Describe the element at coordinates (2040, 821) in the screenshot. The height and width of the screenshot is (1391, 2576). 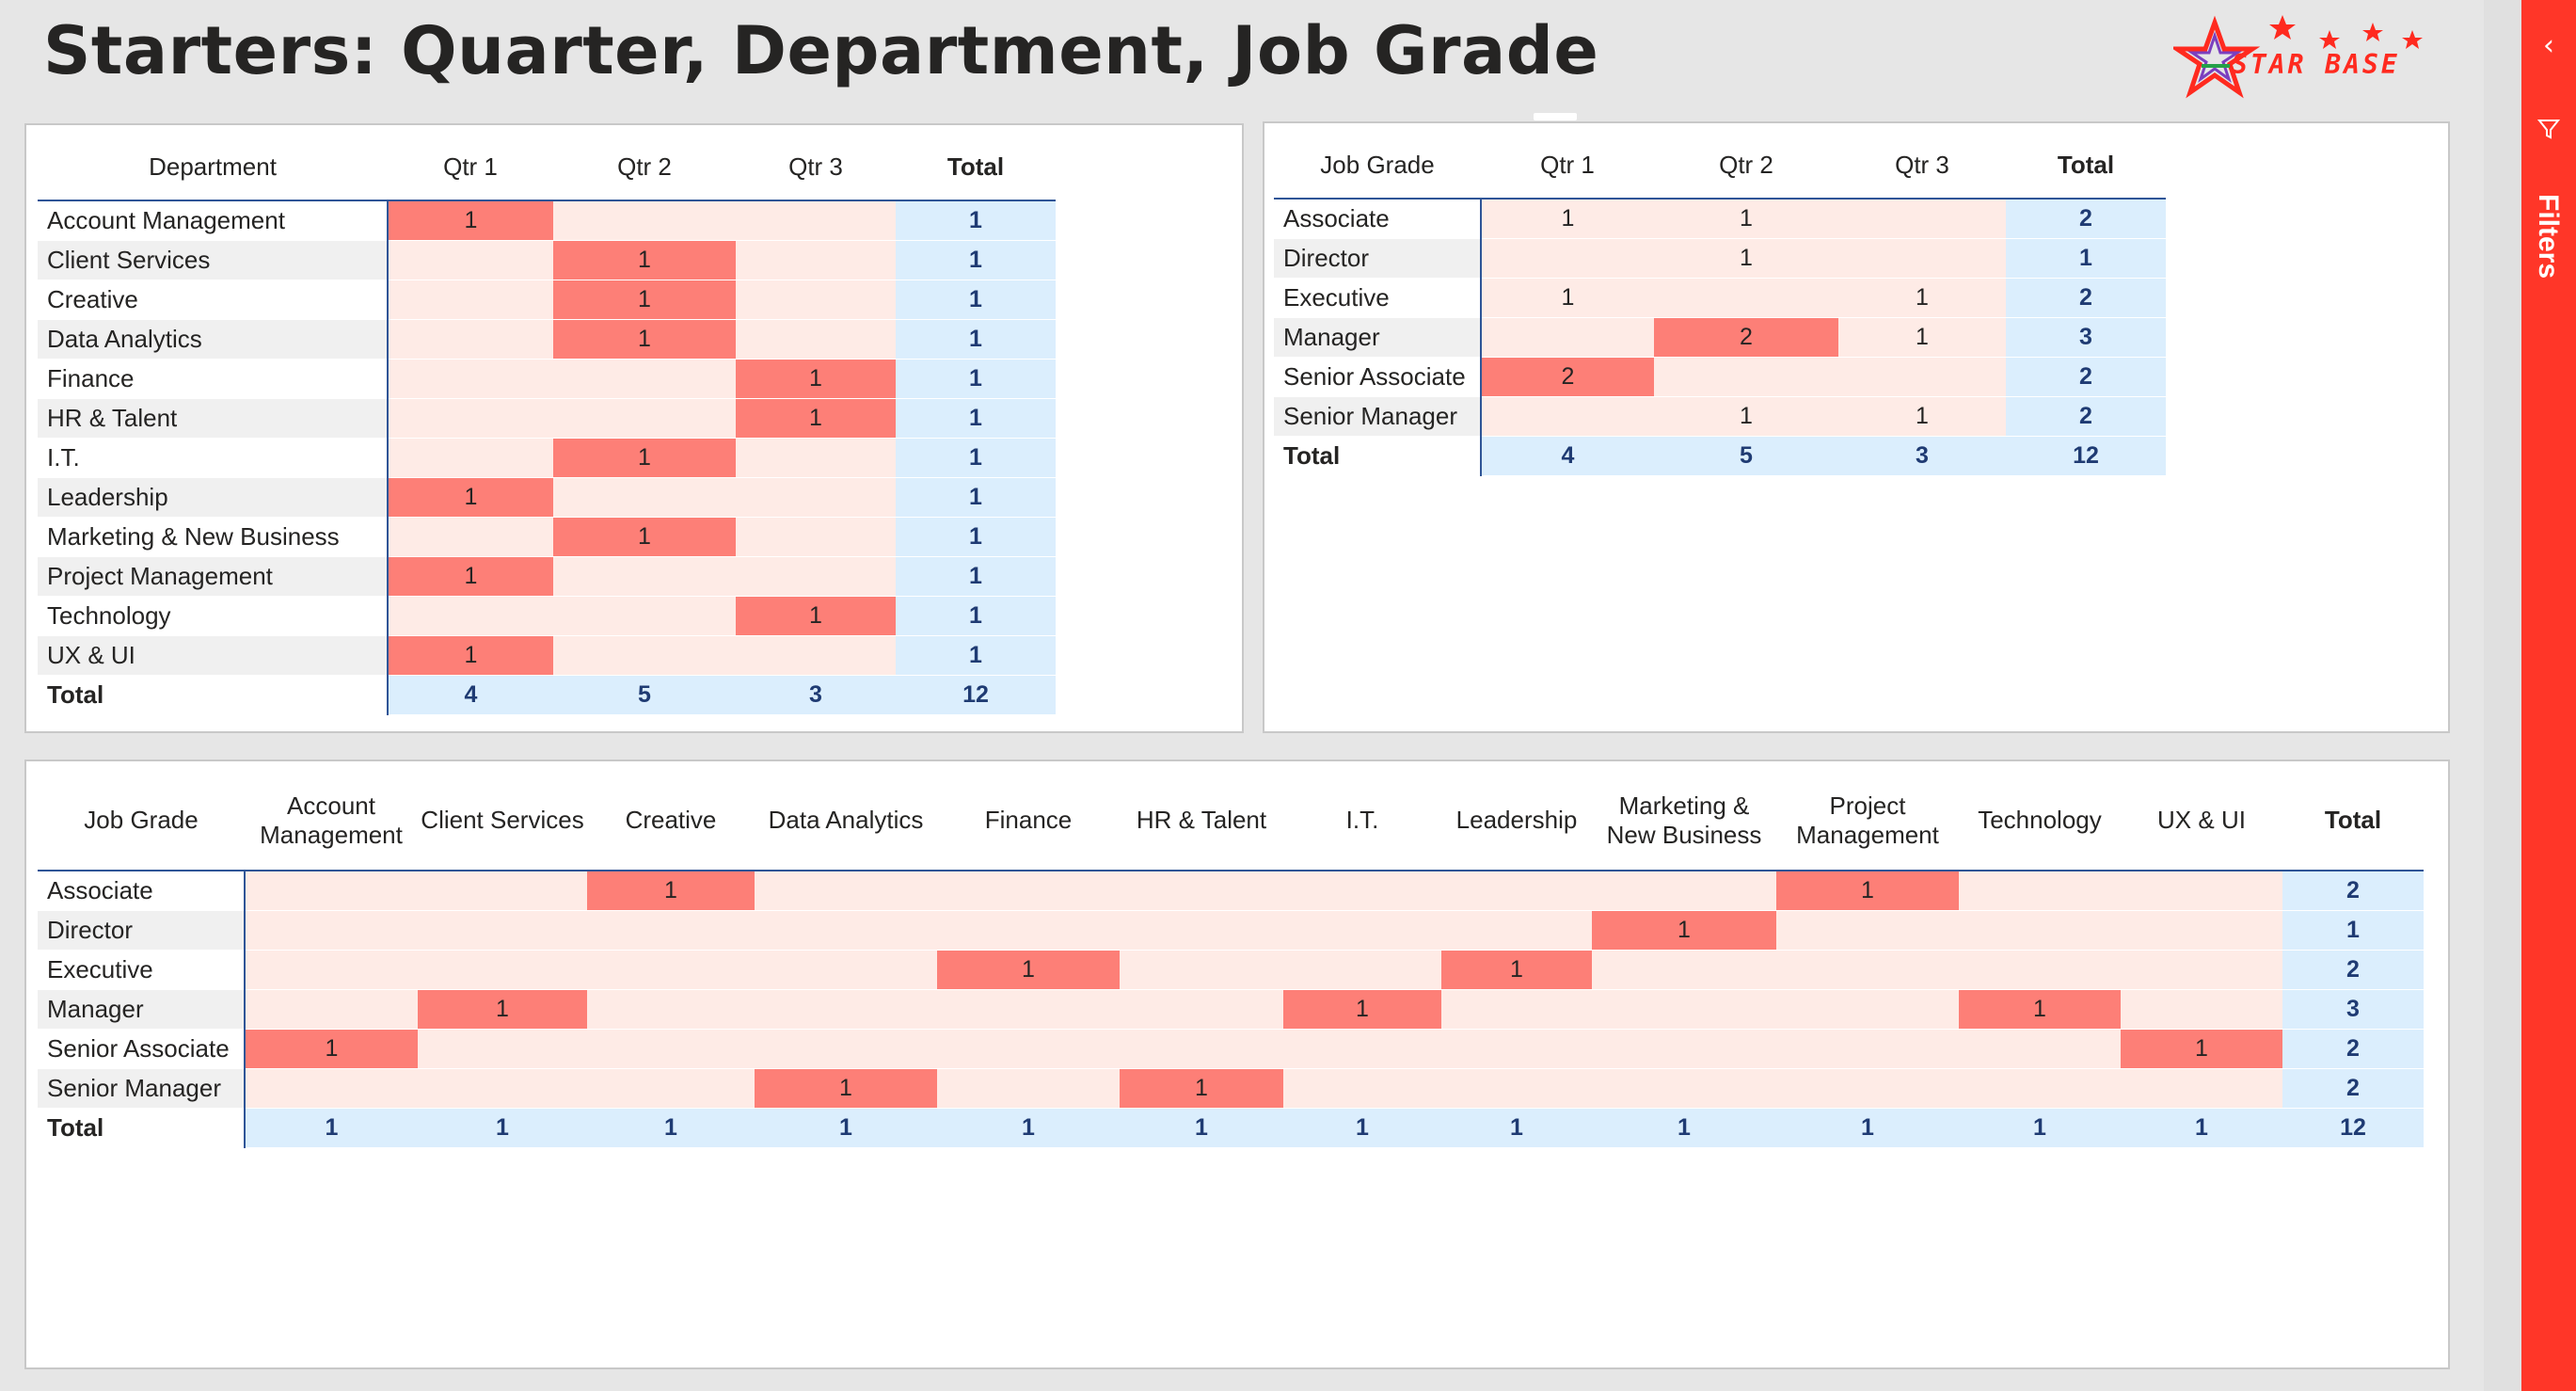
I see `column-header: Technology` at that location.